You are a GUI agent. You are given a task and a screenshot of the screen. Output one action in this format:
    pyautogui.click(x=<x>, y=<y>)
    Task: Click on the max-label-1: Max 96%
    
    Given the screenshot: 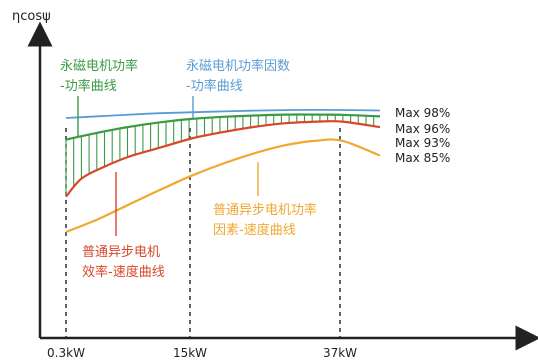 What is the action you would take?
    pyautogui.click(x=422, y=129)
    